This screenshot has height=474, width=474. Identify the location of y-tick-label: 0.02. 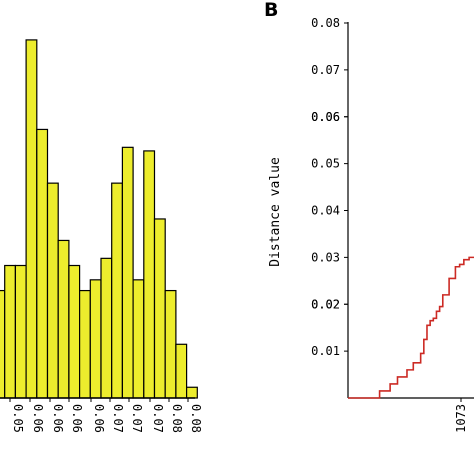
(325, 304).